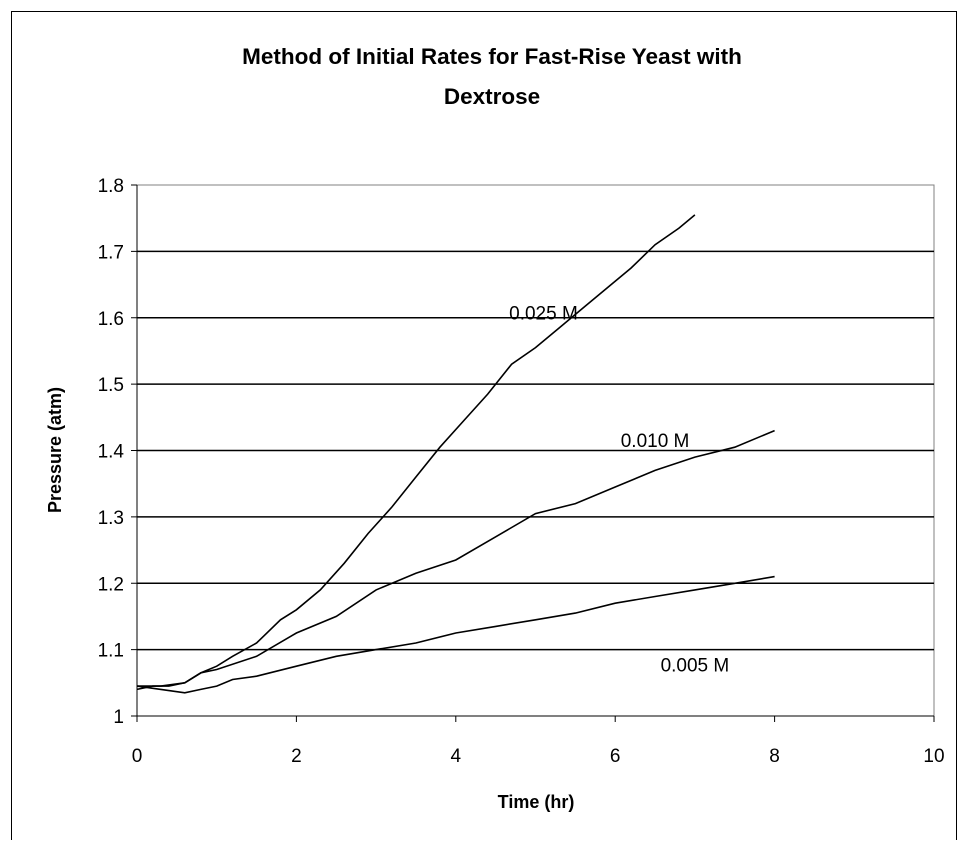 The image size is (959, 842). What do you see at coordinates (492, 96) in the screenshot?
I see `chart-title-line-2: Dextrose` at bounding box center [492, 96].